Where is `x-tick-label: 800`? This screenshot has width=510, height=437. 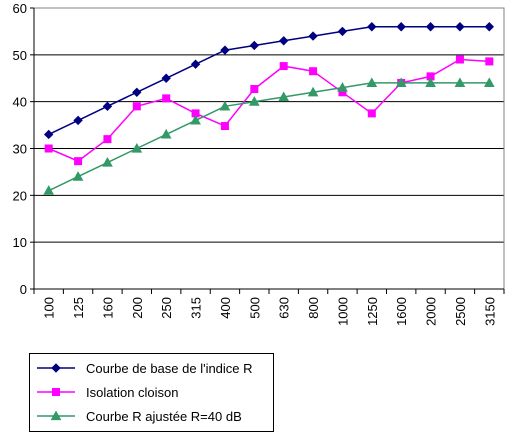 x-tick-label: 800 is located at coordinates (313, 308).